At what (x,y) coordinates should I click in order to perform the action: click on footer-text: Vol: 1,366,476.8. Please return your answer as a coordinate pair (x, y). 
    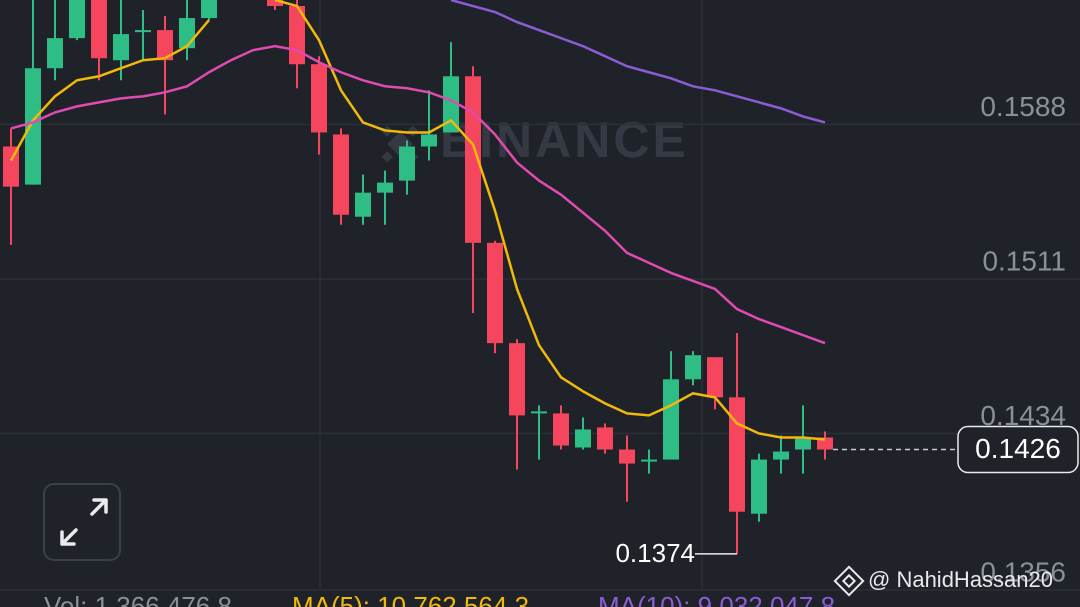
    Looking at the image, I should click on (138, 599).